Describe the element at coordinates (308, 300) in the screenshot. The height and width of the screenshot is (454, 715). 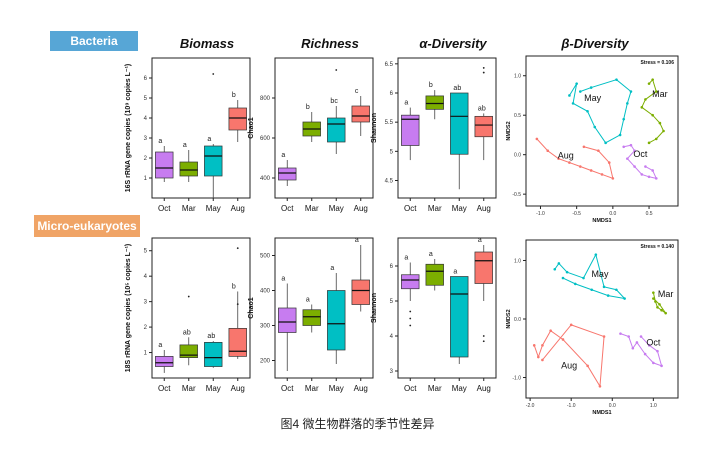
I see `eukaryotes-richness-letter-mar: a` at that location.